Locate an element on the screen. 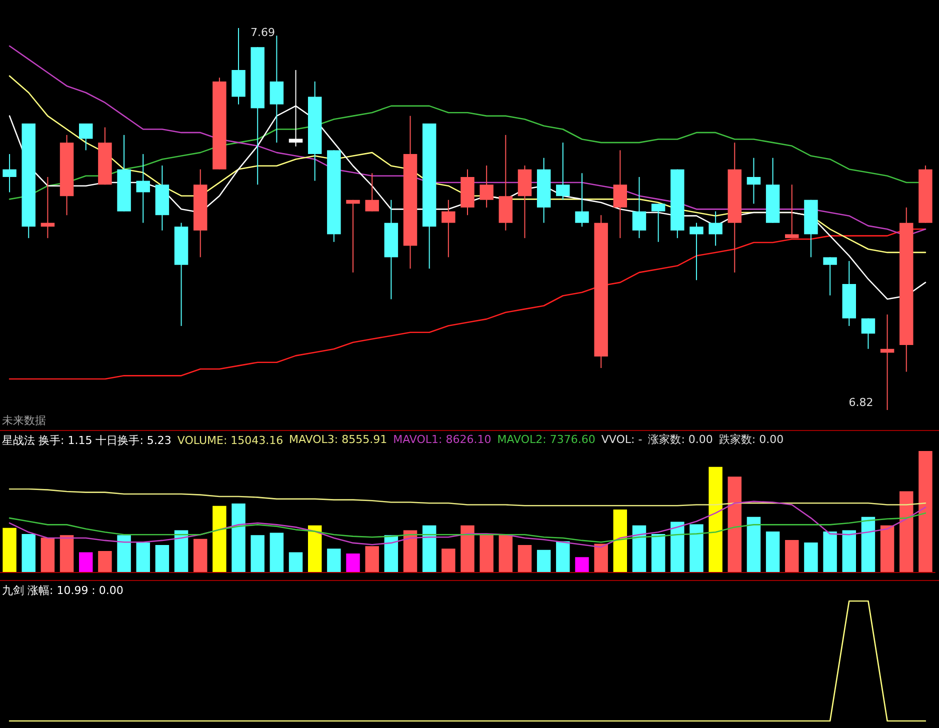 The width and height of the screenshot is (939, 728). annotation: 7.69 is located at coordinates (263, 32).